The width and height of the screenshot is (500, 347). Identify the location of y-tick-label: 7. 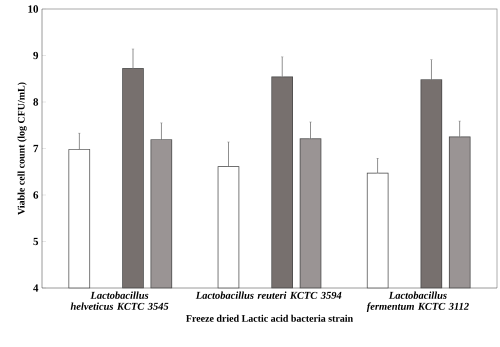
(36, 148).